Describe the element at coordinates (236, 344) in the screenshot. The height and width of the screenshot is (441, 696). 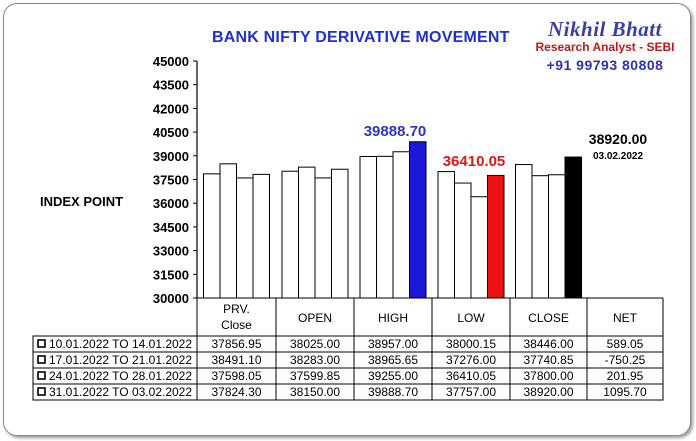
I see `table-cell: 37856.95` at that location.